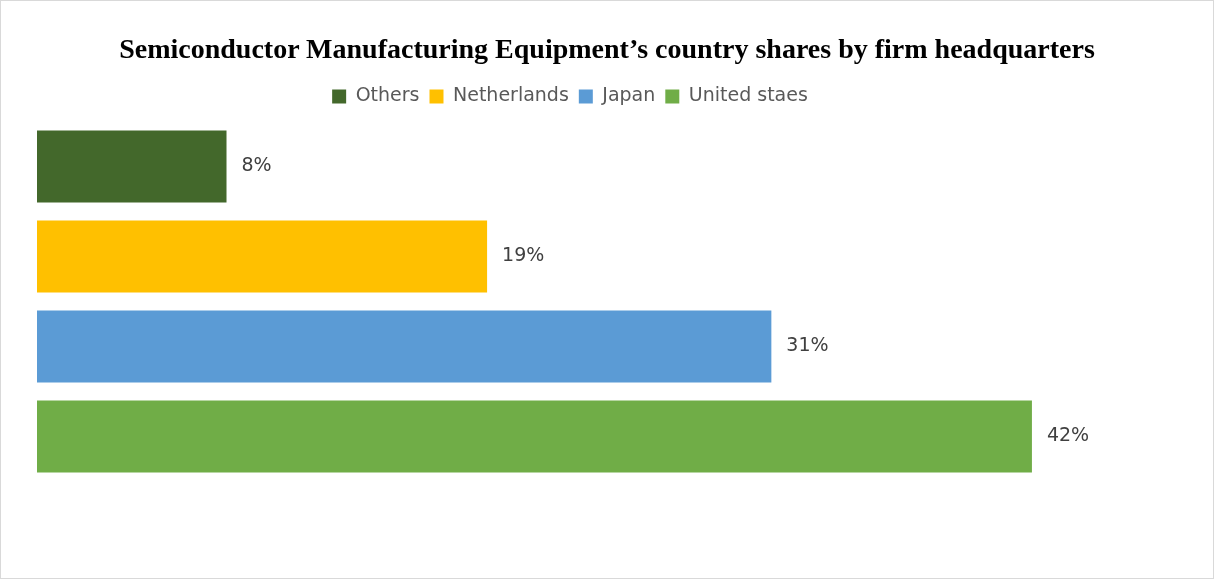 The width and height of the screenshot is (1214, 579). Describe the element at coordinates (807, 344) in the screenshot. I see `data-label: 31%` at that location.